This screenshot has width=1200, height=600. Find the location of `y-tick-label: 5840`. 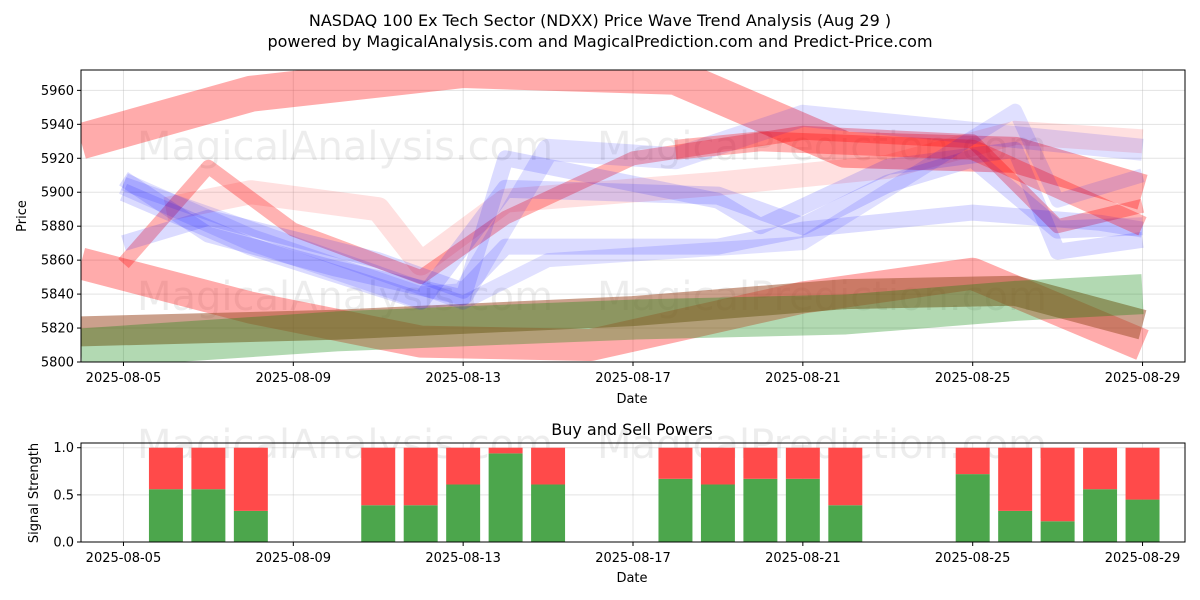

y-tick-label: 5840 is located at coordinates (57, 295).